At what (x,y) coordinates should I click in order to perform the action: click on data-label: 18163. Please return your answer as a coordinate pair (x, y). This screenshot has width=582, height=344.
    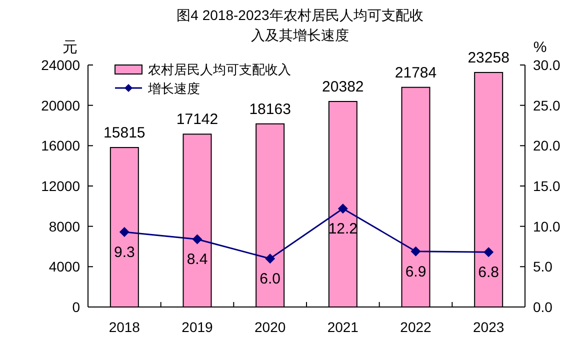
    Looking at the image, I should click on (270, 109).